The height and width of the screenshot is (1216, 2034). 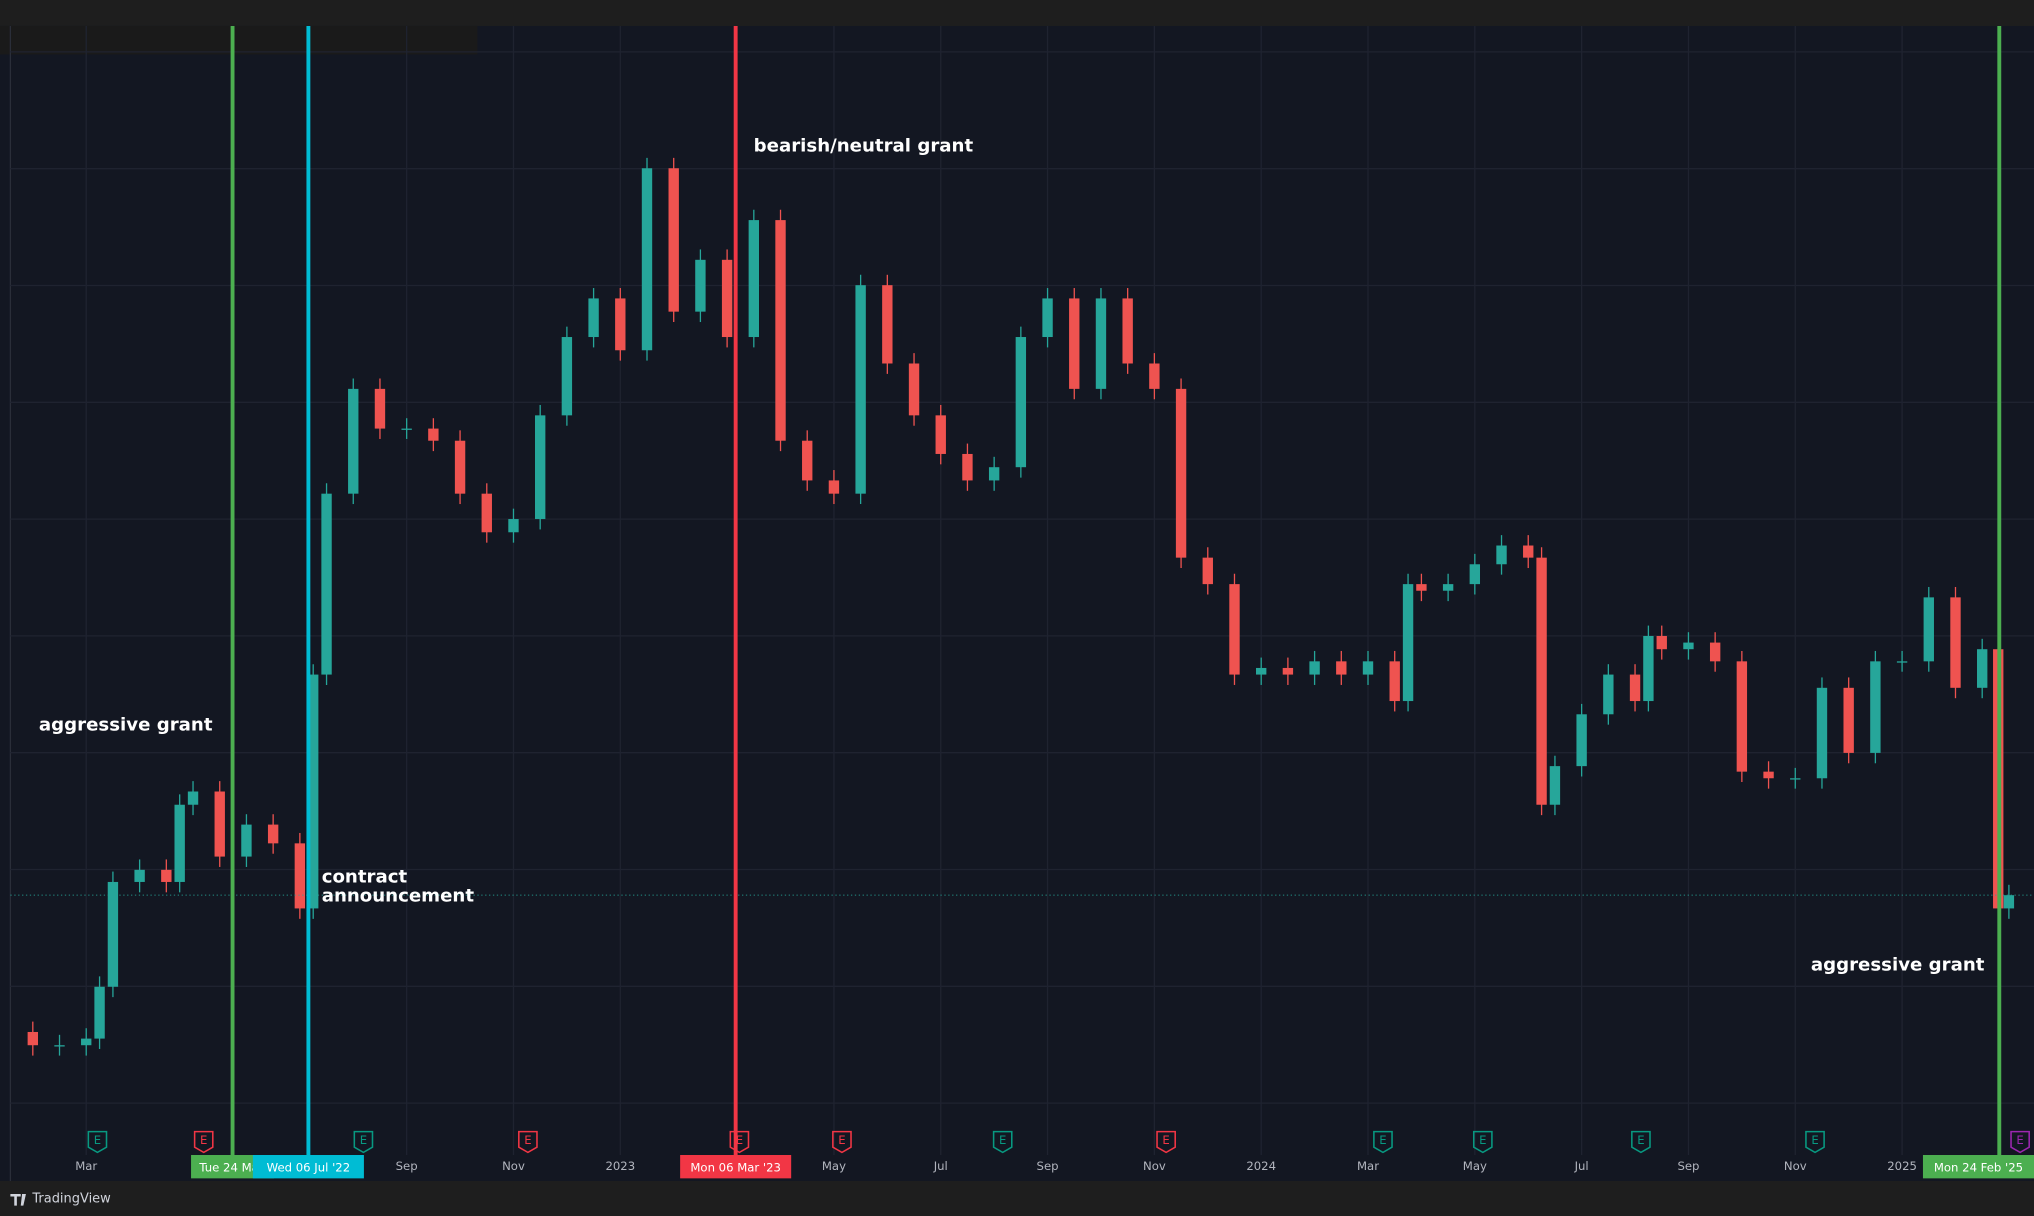 I want to click on top-bar, so click(x=1017, y=13).